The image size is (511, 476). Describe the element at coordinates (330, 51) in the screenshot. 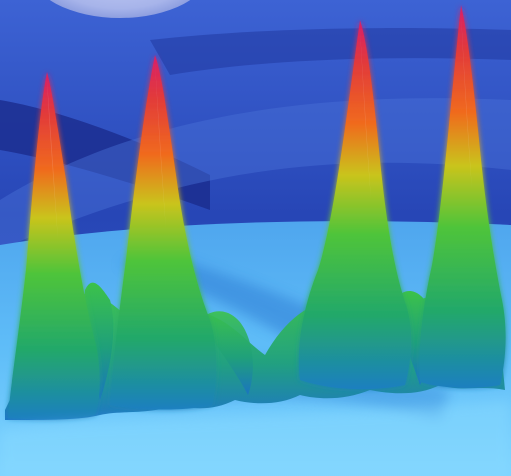

I see `dark-band-top` at that location.